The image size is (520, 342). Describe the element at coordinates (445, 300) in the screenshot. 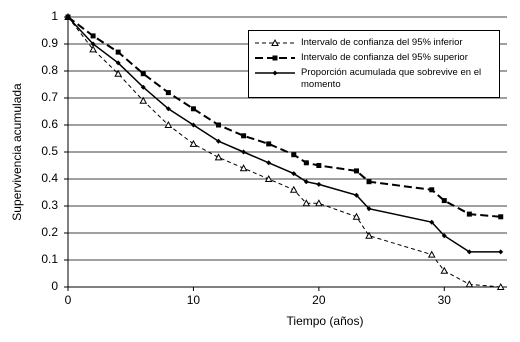

I see `x-tick-label: 30` at that location.